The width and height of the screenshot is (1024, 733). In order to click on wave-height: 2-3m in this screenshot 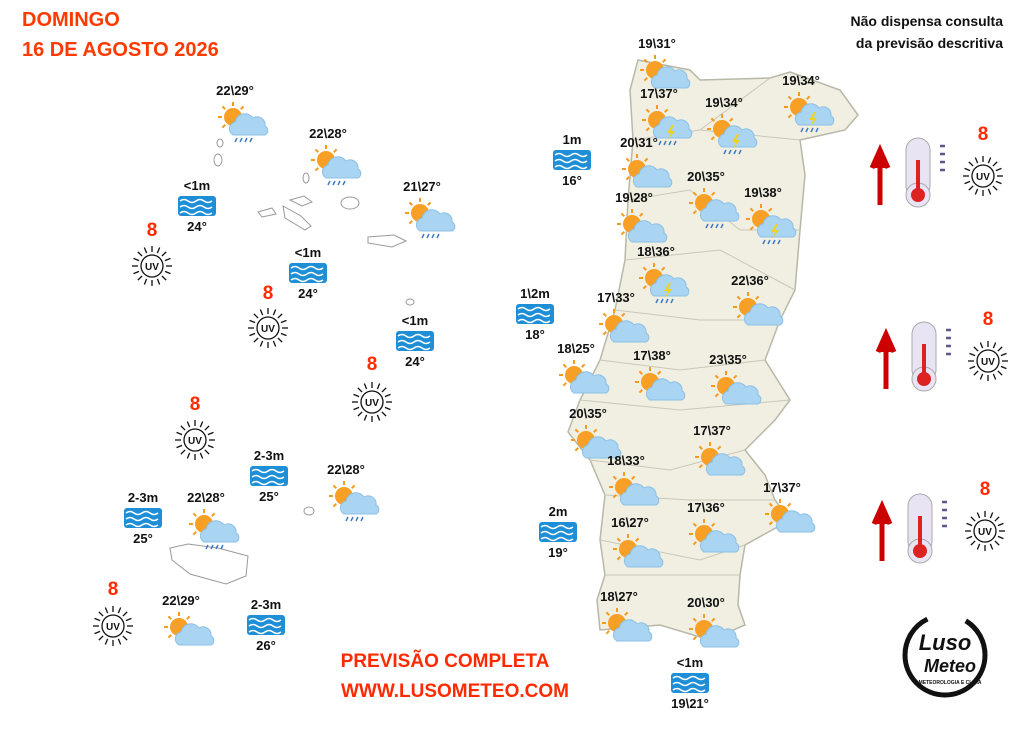, I will do `click(266, 604)`.